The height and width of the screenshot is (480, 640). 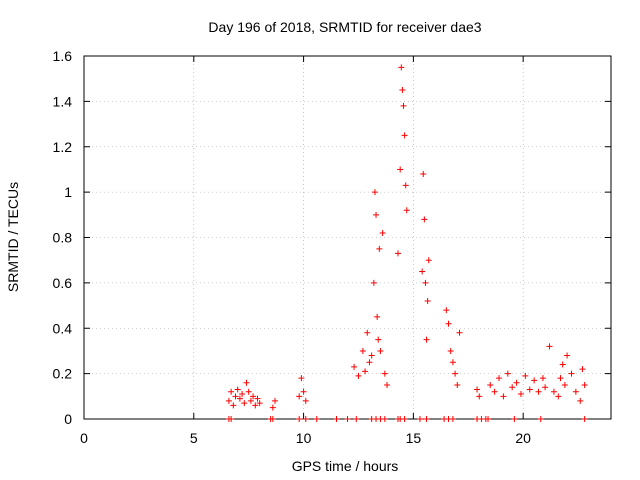 I want to click on y-tick-label: 1.4, so click(x=63, y=101).